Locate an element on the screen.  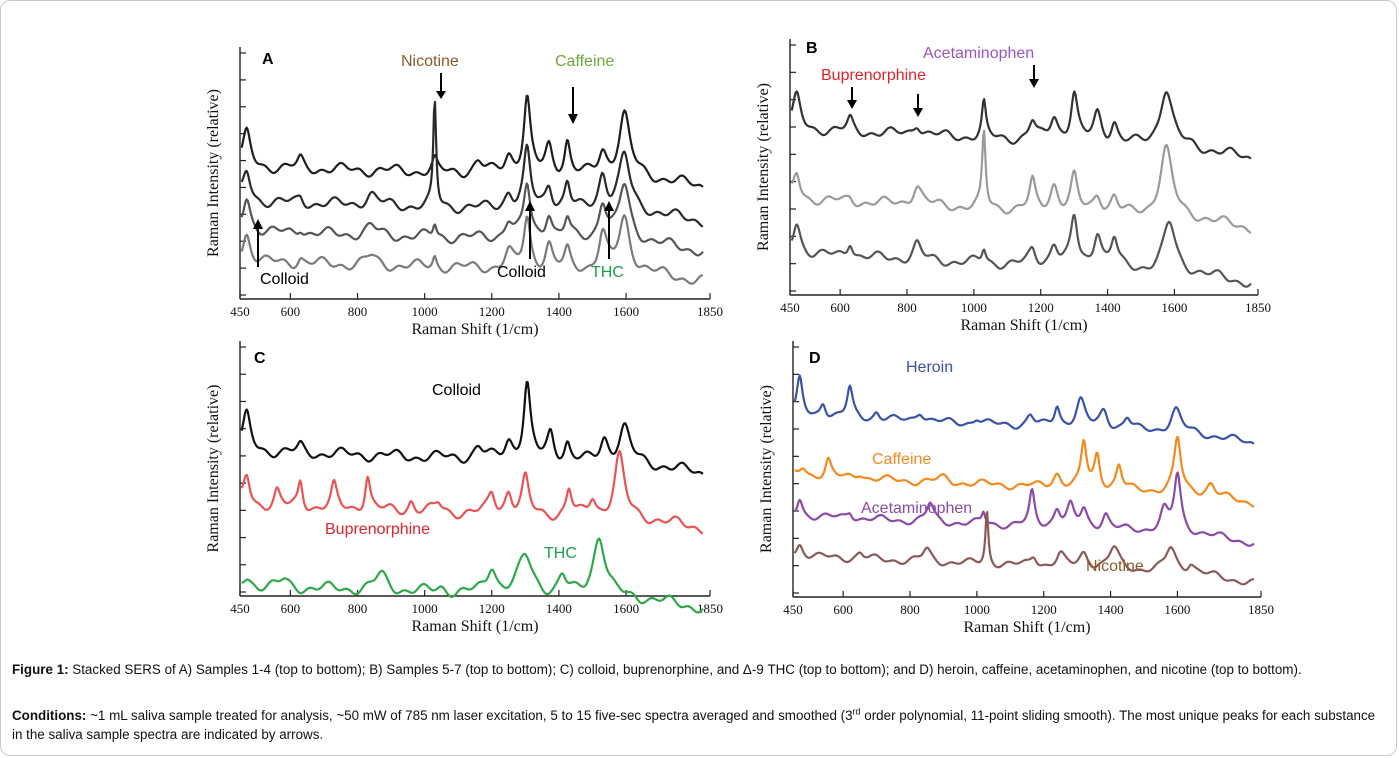
caption-label: Figure 1: is located at coordinates (40, 669).